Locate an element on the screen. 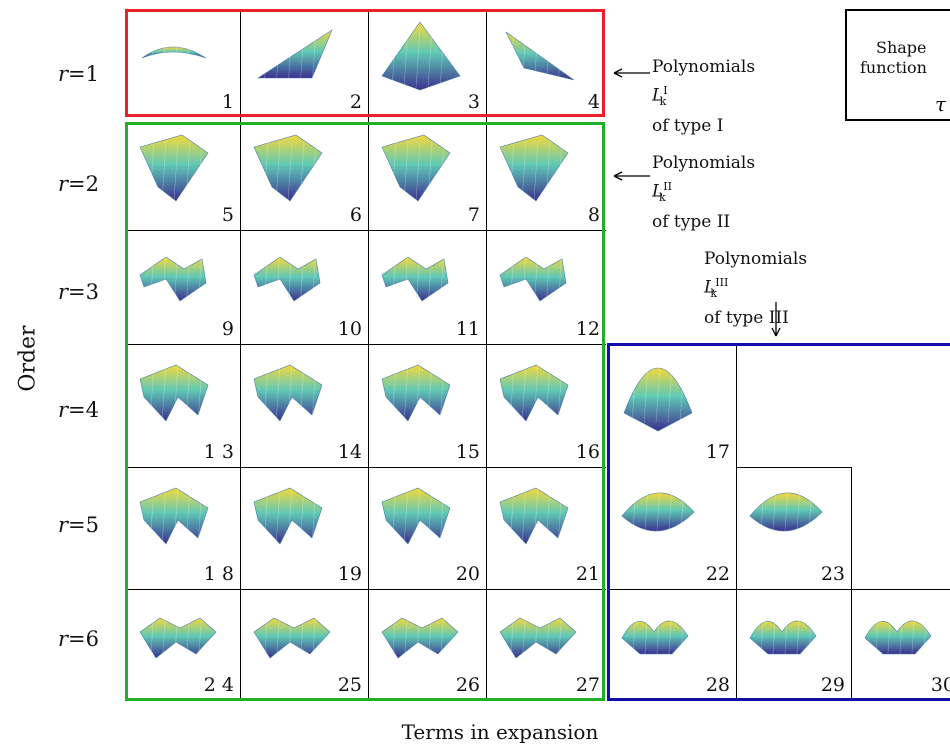 The image size is (950, 750). term-number: 8 is located at coordinates (593, 215).